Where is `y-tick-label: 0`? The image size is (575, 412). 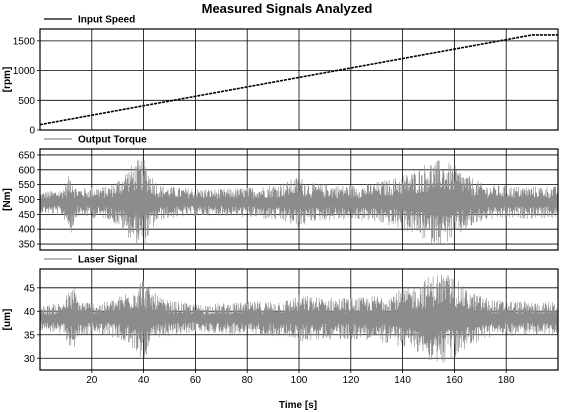 y-tick-label: 0 is located at coordinates (32, 131).